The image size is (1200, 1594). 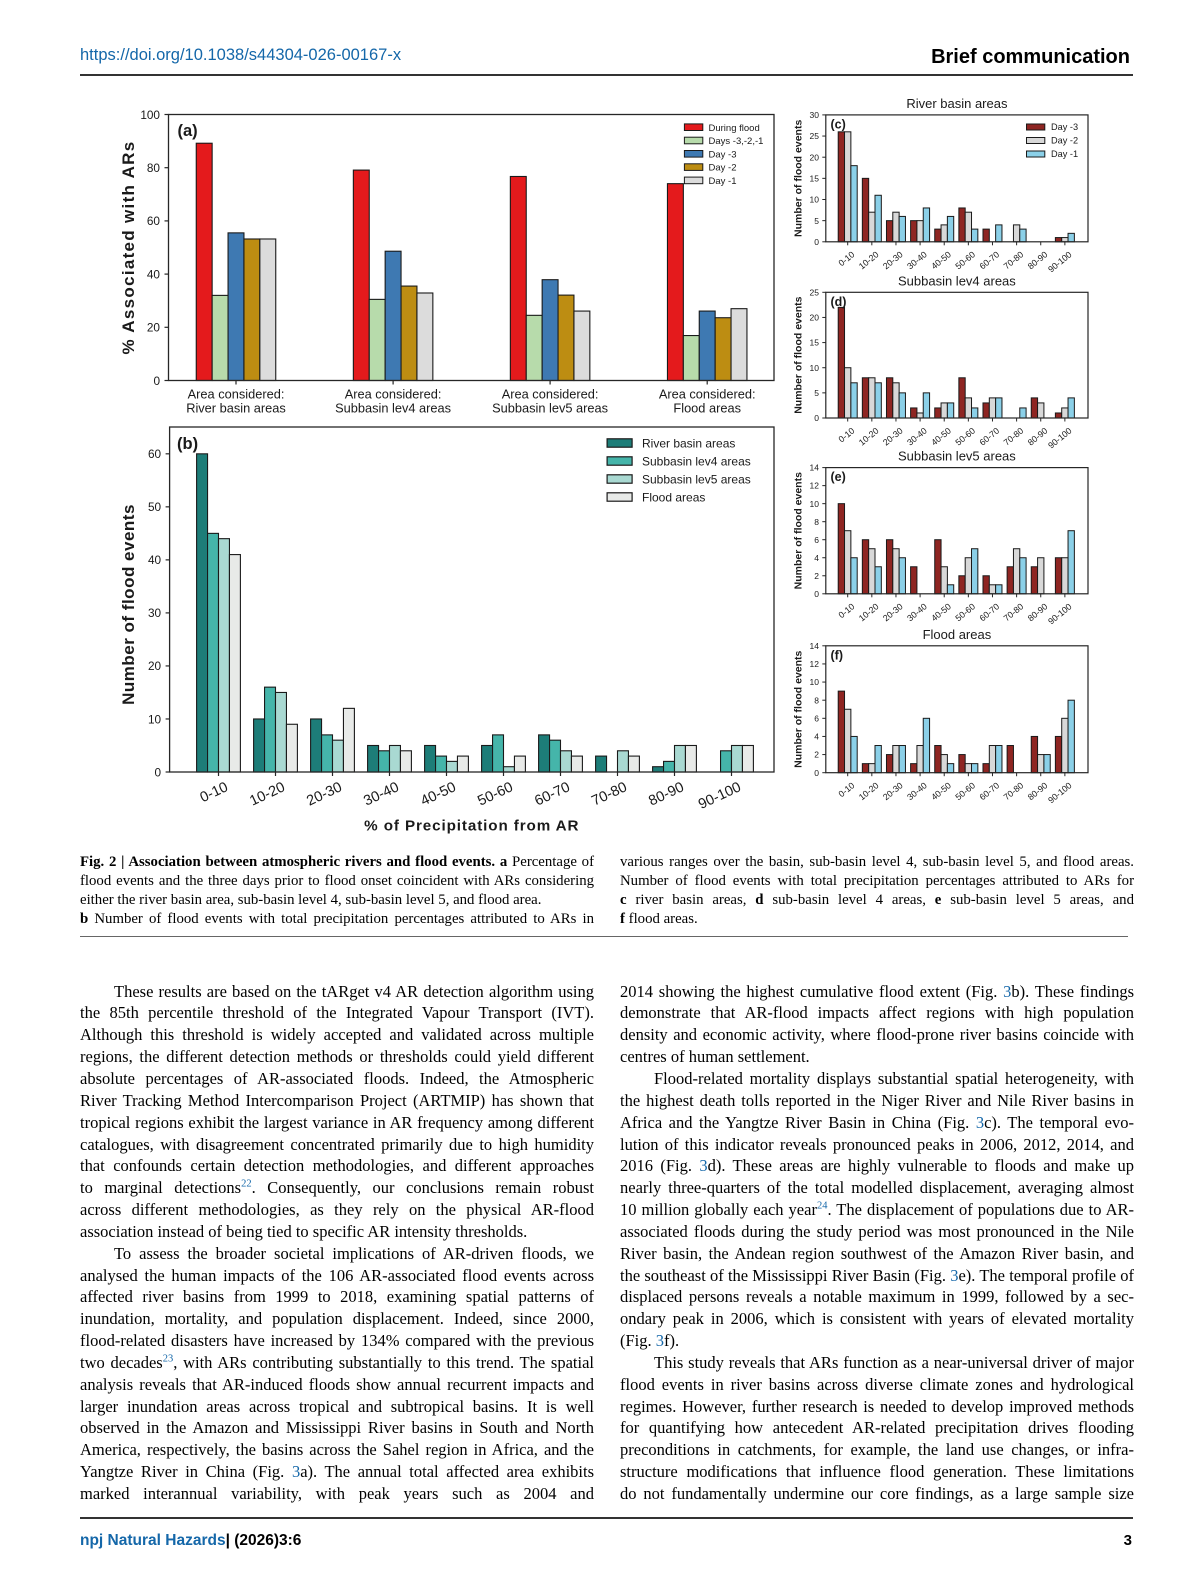 What do you see at coordinates (128, 247) in the screenshot?
I see `svg-text: % Associated with ARs` at bounding box center [128, 247].